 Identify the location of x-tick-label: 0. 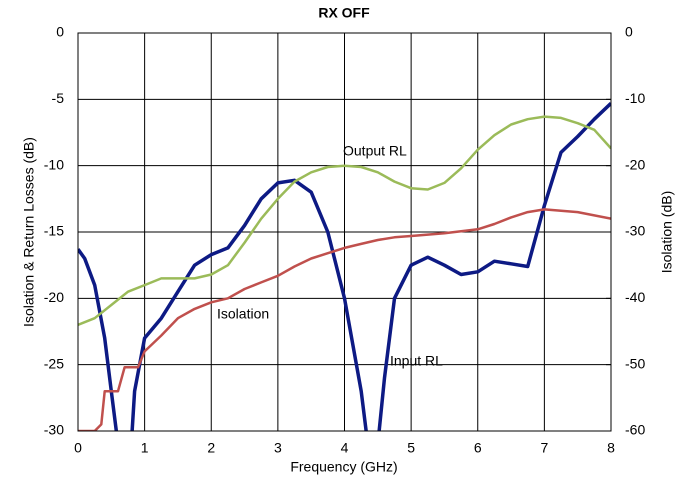
(78, 448).